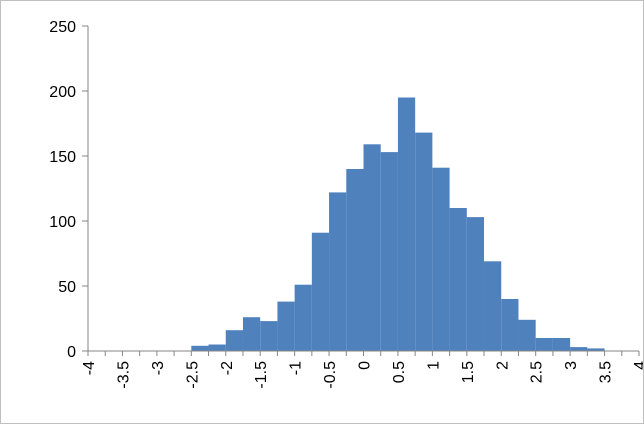  What do you see at coordinates (89, 368) in the screenshot?
I see `x-tick-label: -4` at bounding box center [89, 368].